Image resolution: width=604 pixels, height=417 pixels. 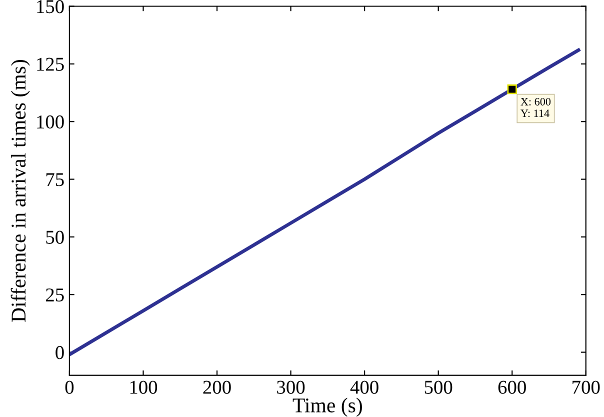 What do you see at coordinates (50, 7) in the screenshot?
I see `y-tick-label: 150` at bounding box center [50, 7].